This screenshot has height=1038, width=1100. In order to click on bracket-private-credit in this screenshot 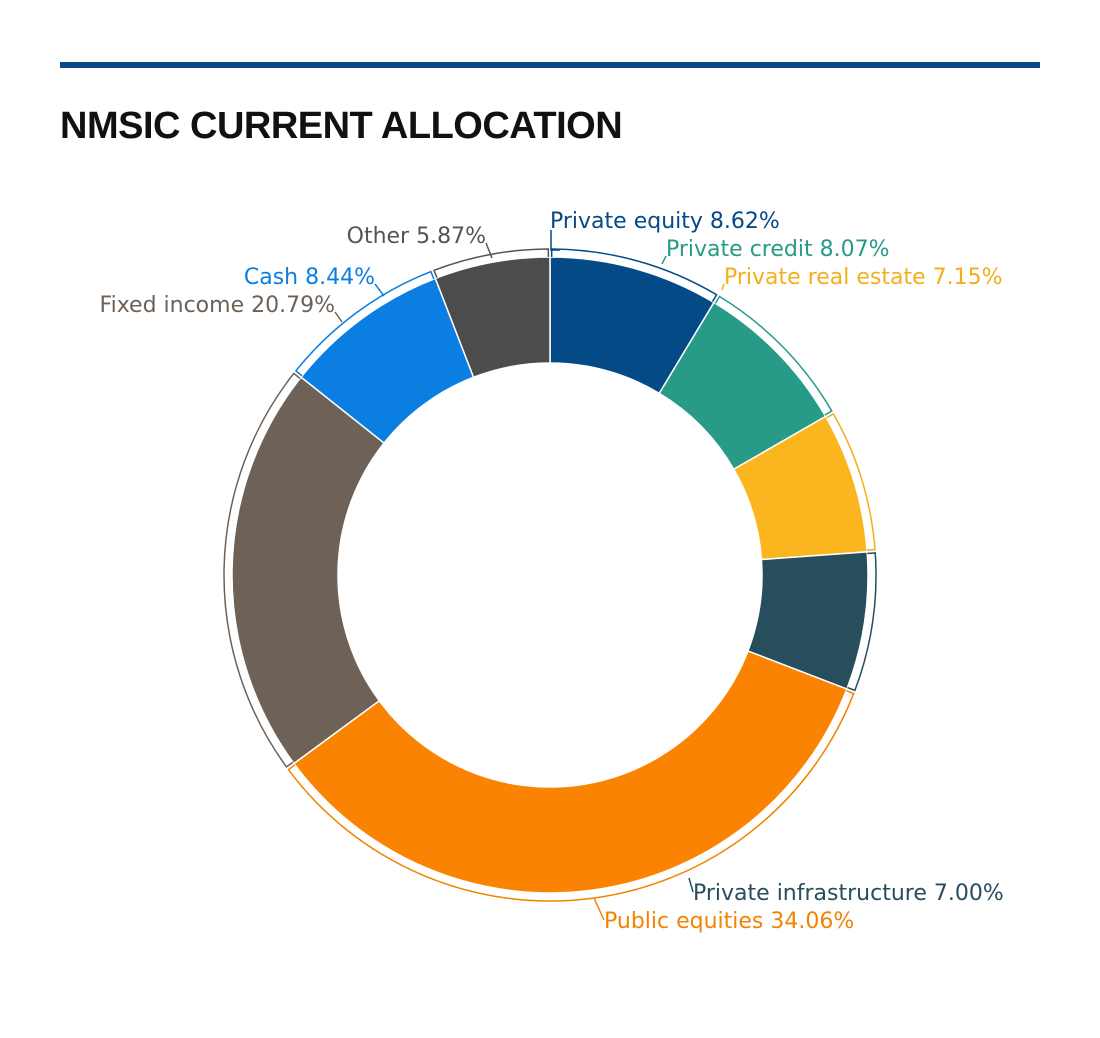, I will do `click(773, 355)`.